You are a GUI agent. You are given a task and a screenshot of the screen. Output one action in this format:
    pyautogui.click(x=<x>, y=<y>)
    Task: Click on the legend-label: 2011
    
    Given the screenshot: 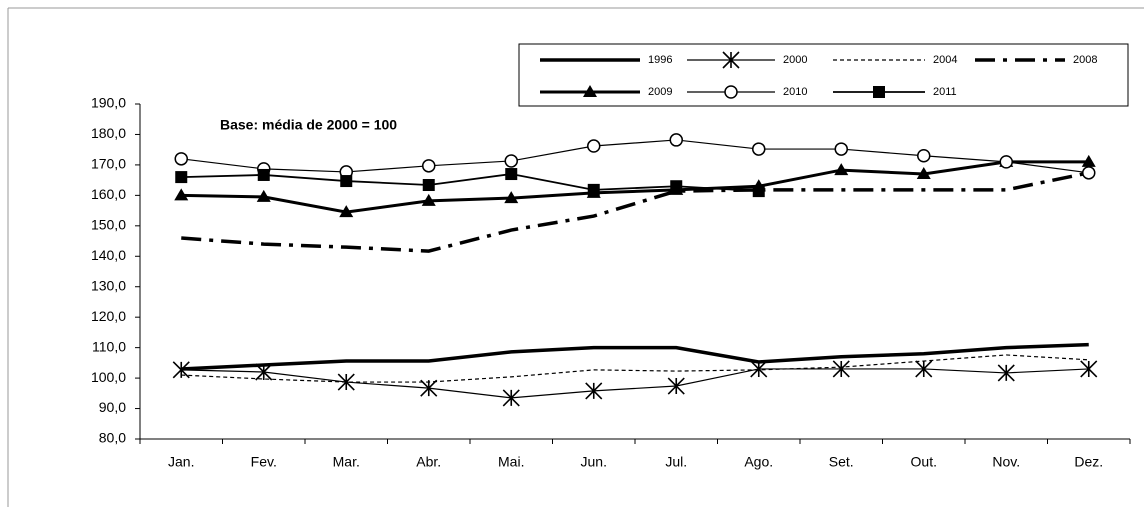 What is the action you would take?
    pyautogui.click(x=945, y=92)
    